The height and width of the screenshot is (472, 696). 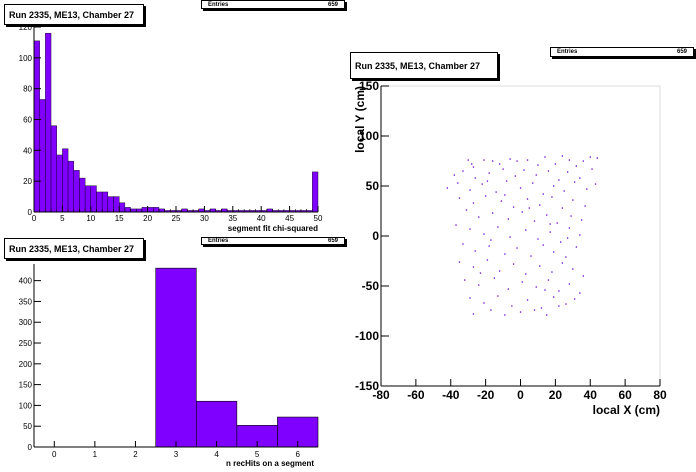 What do you see at coordinates (26, 58) in the screenshot?
I see `chi2-y-tick-label: 100` at bounding box center [26, 58].